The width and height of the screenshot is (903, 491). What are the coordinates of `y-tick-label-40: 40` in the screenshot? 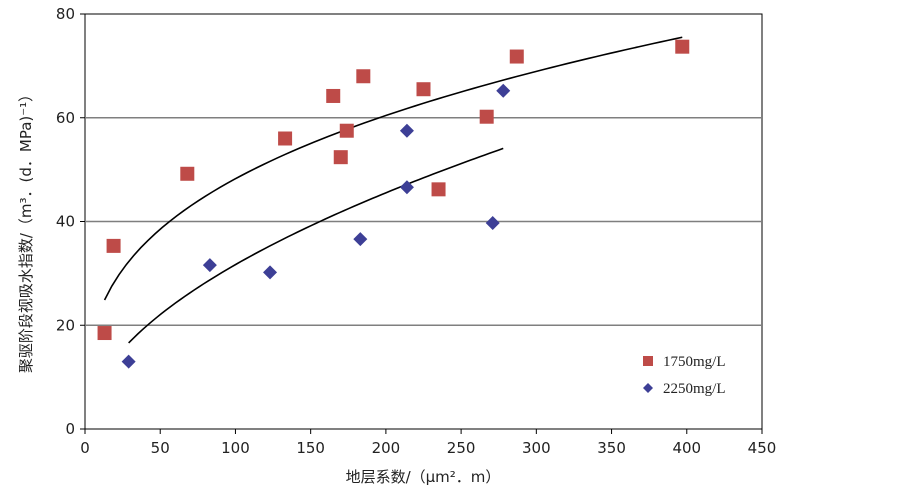 It's located at (65, 222).